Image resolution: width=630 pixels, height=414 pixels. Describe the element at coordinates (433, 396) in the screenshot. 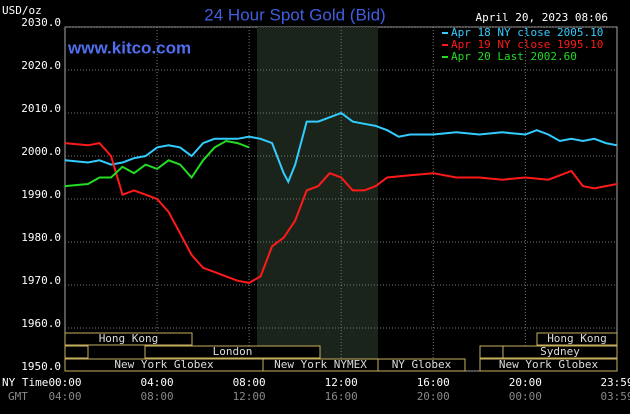

I see `x-tick-label-gmt: 20:00` at that location.